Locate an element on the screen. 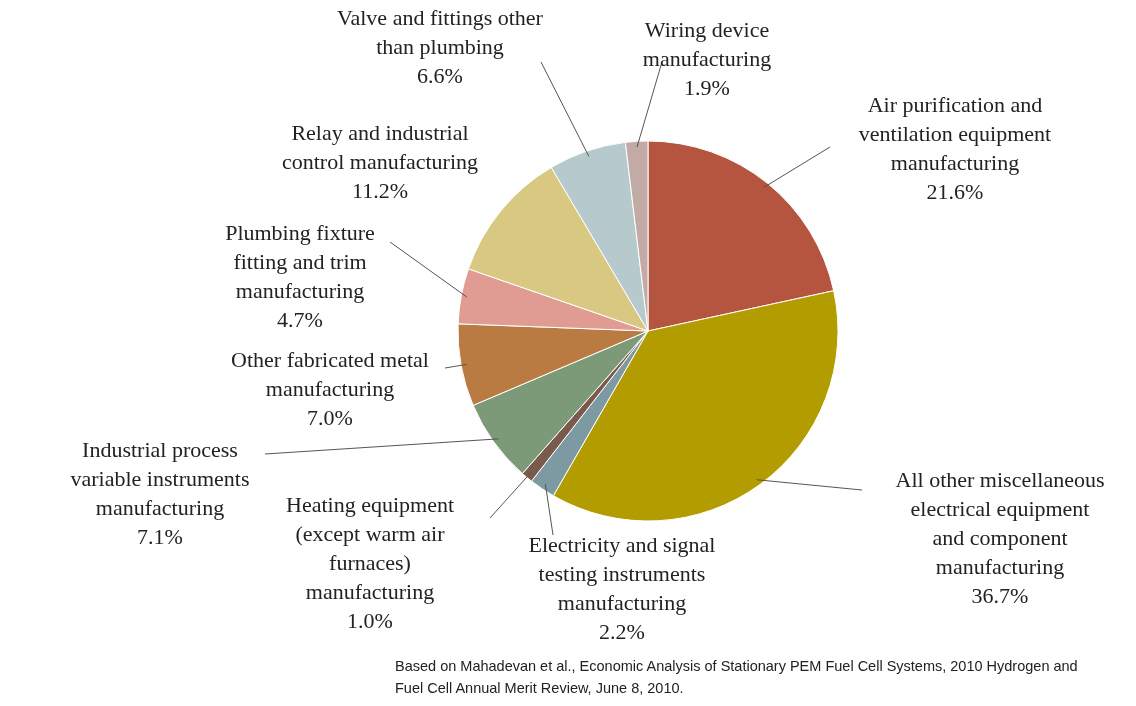 The image size is (1136, 706). slice-label: Industrial process variable instruments manufacturing is located at coordinates (160, 478).